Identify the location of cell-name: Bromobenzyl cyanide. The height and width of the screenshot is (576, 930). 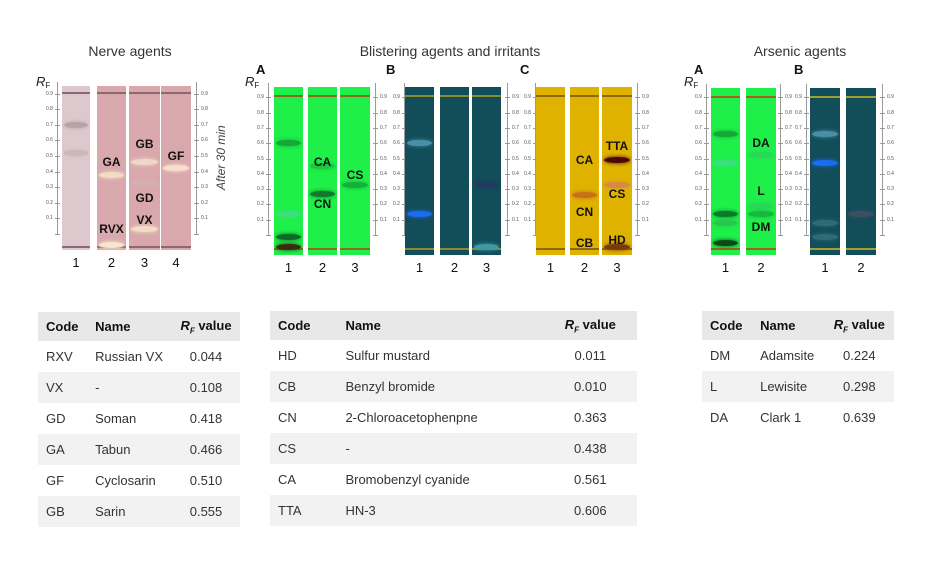
(407, 479).